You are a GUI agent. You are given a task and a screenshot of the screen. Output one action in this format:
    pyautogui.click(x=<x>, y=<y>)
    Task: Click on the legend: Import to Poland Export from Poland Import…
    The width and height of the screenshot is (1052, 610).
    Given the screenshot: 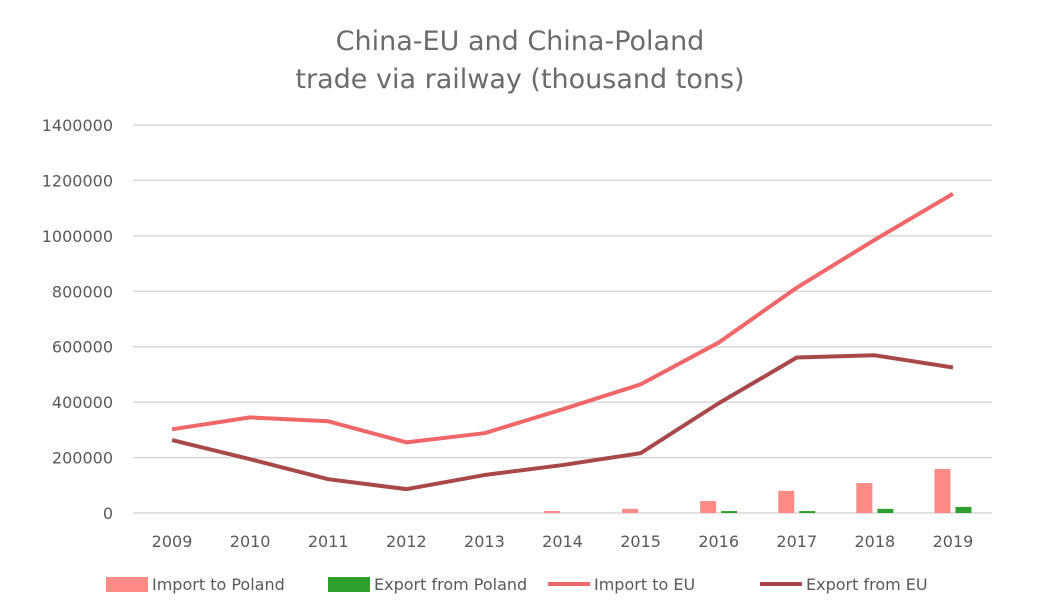 What is the action you would take?
    pyautogui.click(x=517, y=584)
    